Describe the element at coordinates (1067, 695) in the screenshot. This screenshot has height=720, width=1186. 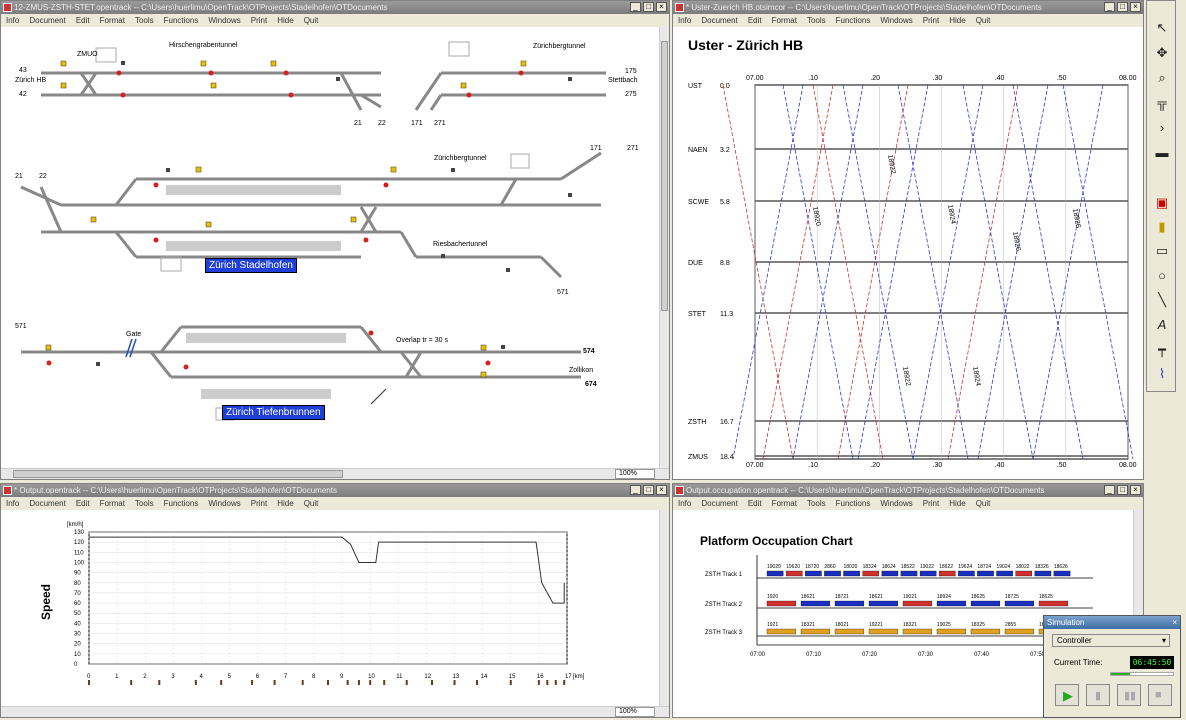
I see `play-button: ▶` at that location.